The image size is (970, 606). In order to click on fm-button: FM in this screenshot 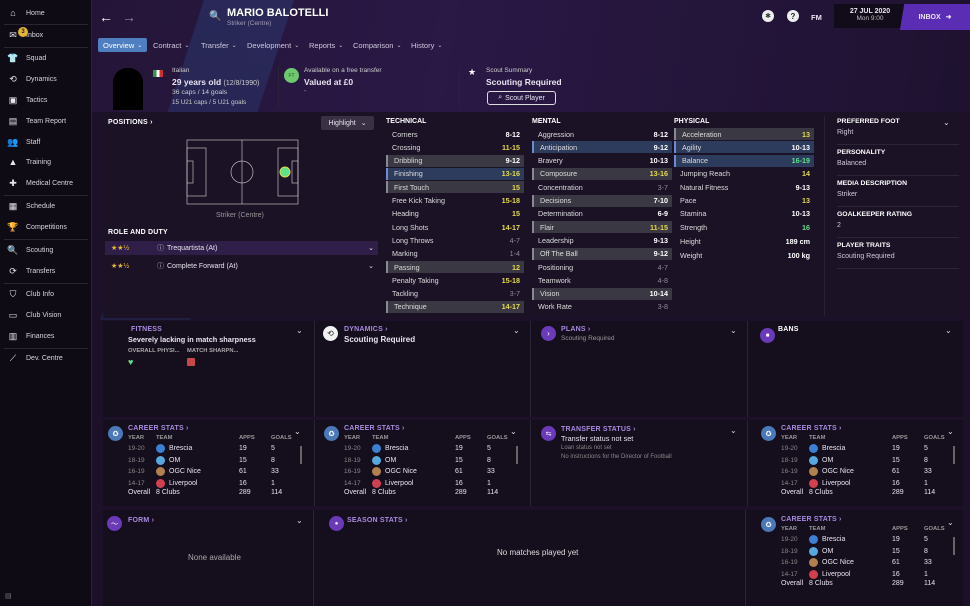, I will do `click(816, 17)`.